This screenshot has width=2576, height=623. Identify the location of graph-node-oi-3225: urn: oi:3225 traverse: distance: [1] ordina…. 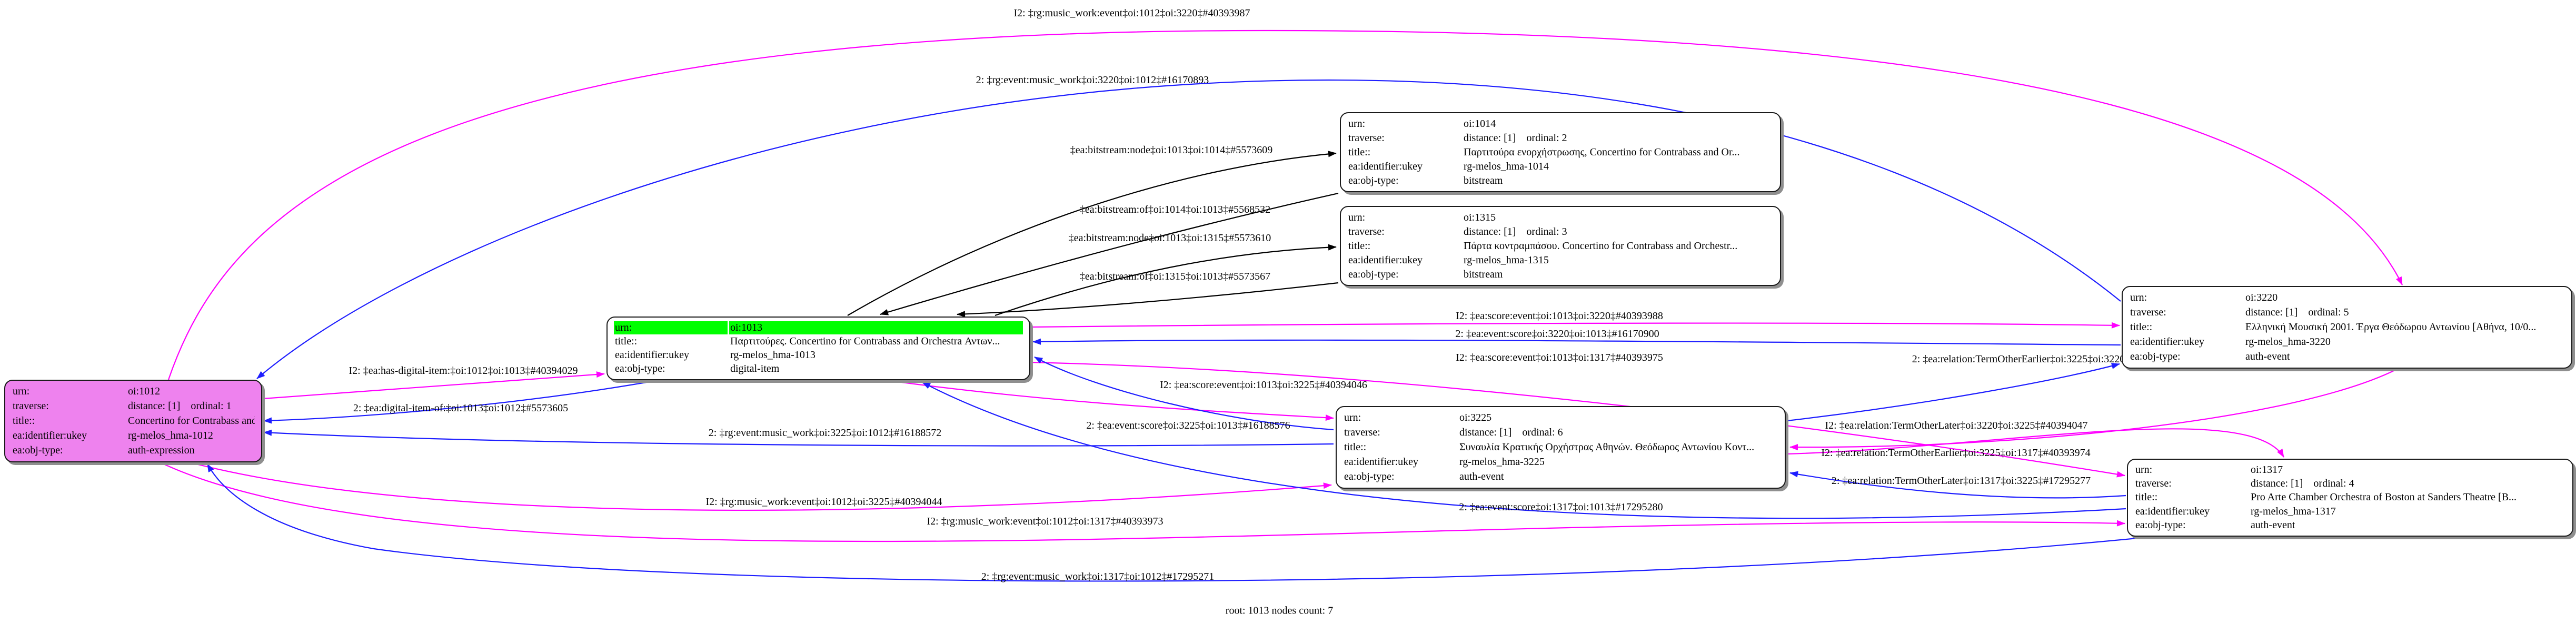
(1561, 447).